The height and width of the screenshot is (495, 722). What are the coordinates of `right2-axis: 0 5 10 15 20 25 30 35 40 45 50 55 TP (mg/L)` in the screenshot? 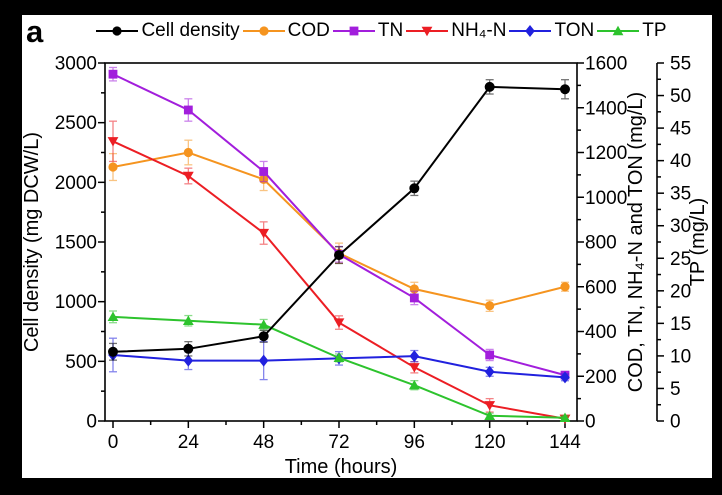 It's located at (682, 243).